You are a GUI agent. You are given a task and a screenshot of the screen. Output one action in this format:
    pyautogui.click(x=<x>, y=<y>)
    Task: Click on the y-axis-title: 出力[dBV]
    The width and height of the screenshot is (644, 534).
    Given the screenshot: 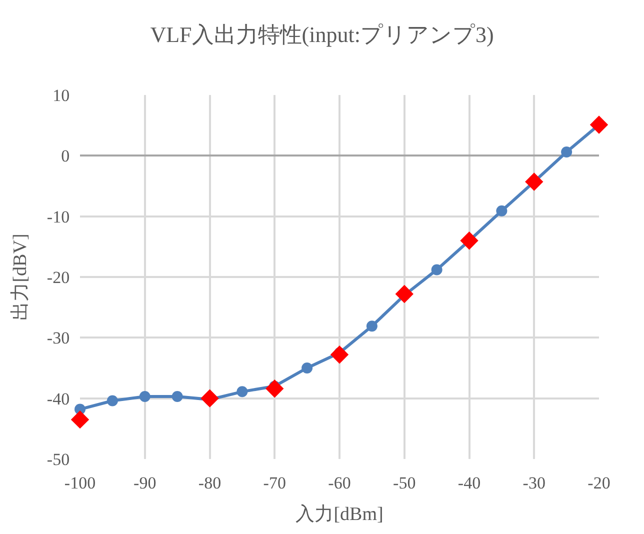 What is the action you would take?
    pyautogui.click(x=20, y=277)
    